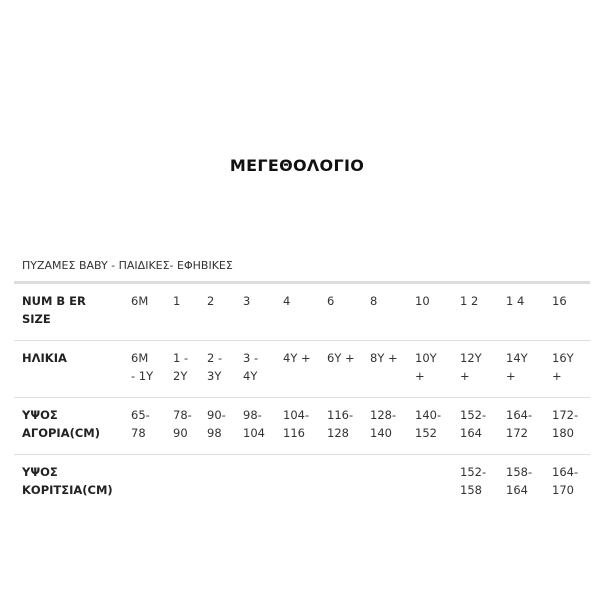 This screenshot has height=600, width=600. I want to click on table-cell: 104- 116, so click(296, 424).